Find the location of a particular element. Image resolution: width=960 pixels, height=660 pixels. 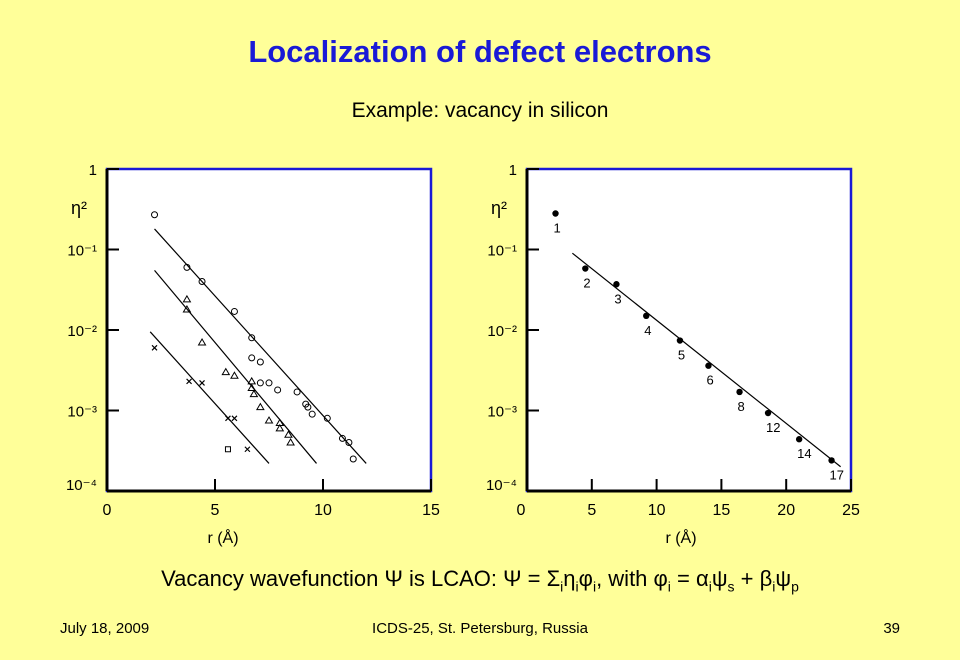

data-point-label: 12 is located at coordinates (773, 427).